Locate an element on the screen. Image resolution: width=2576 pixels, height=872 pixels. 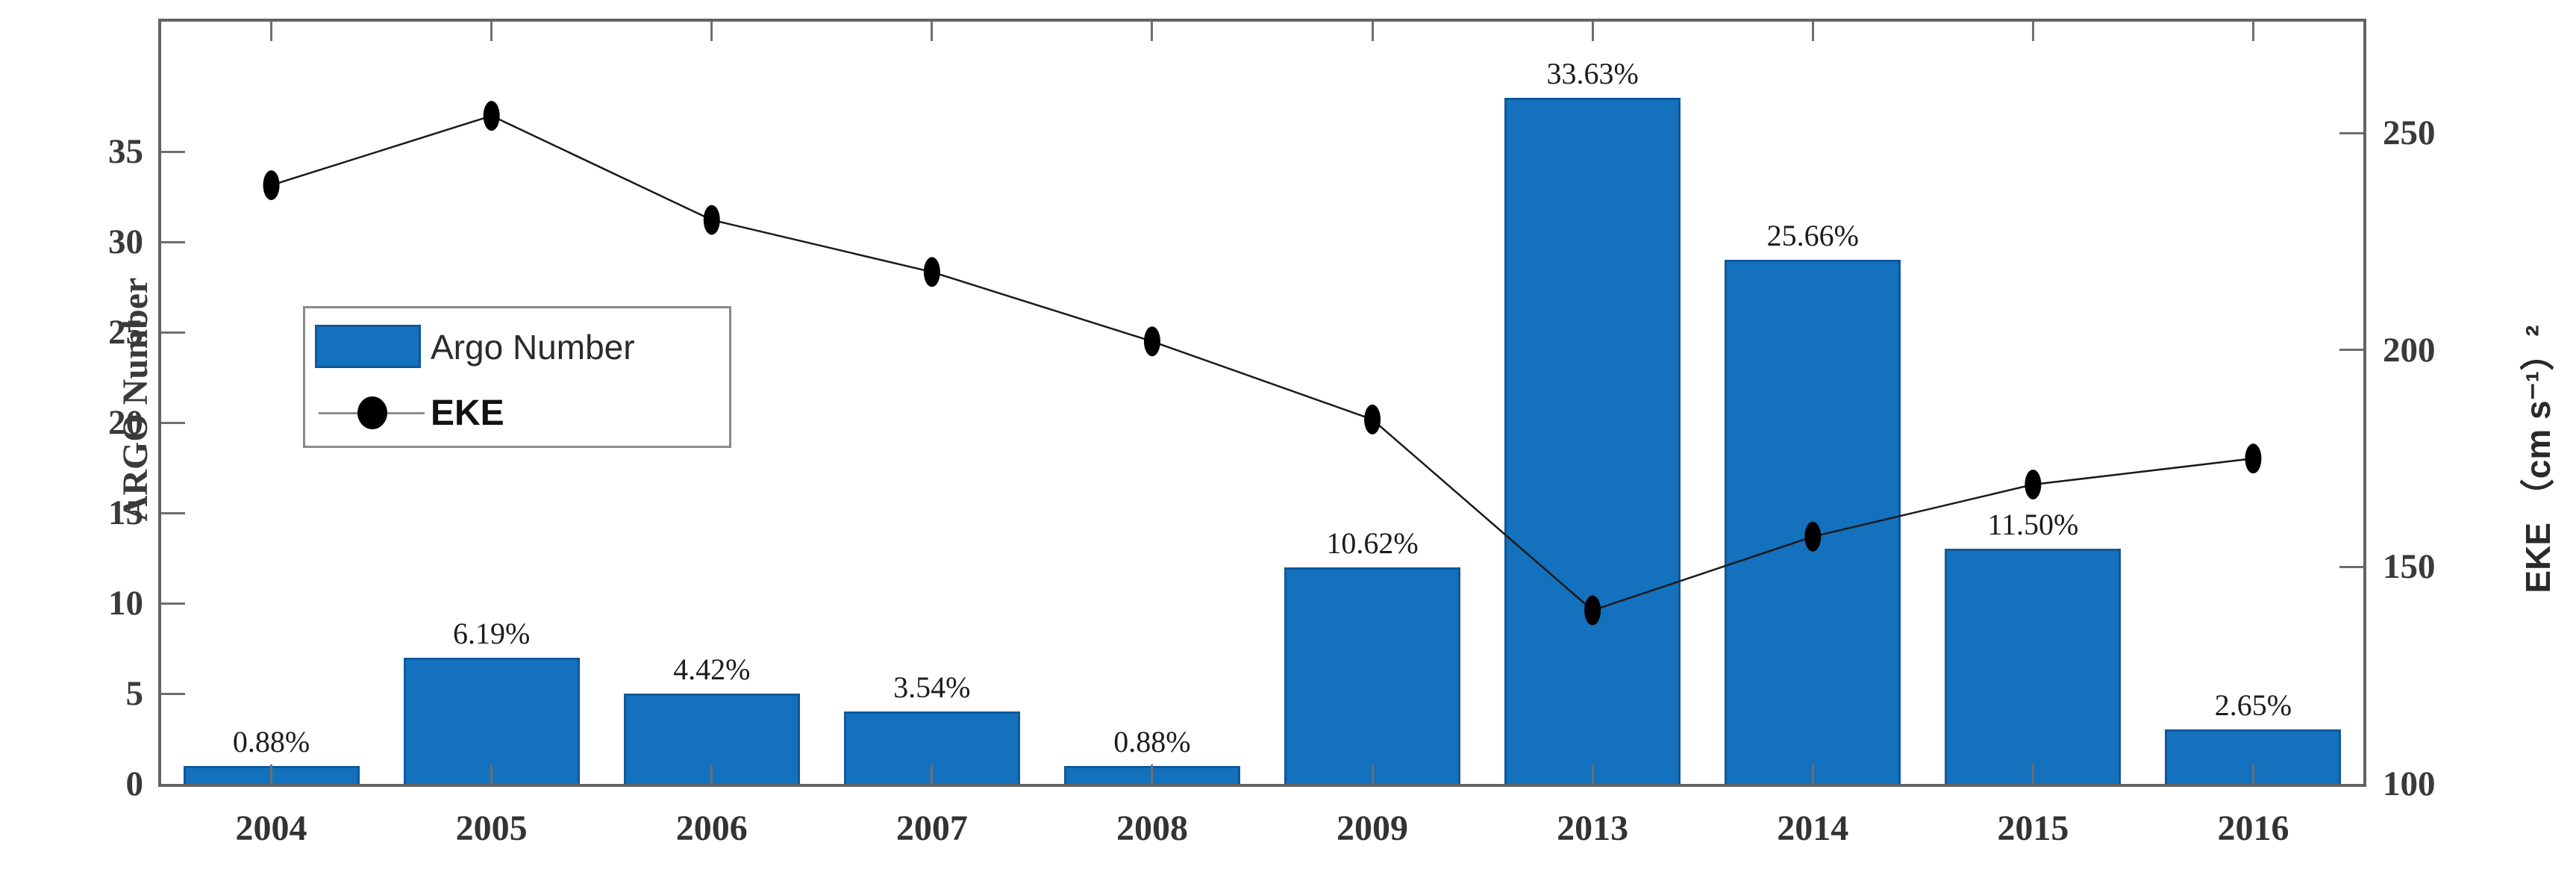
x-axis-year-label: 2007 is located at coordinates (931, 828).